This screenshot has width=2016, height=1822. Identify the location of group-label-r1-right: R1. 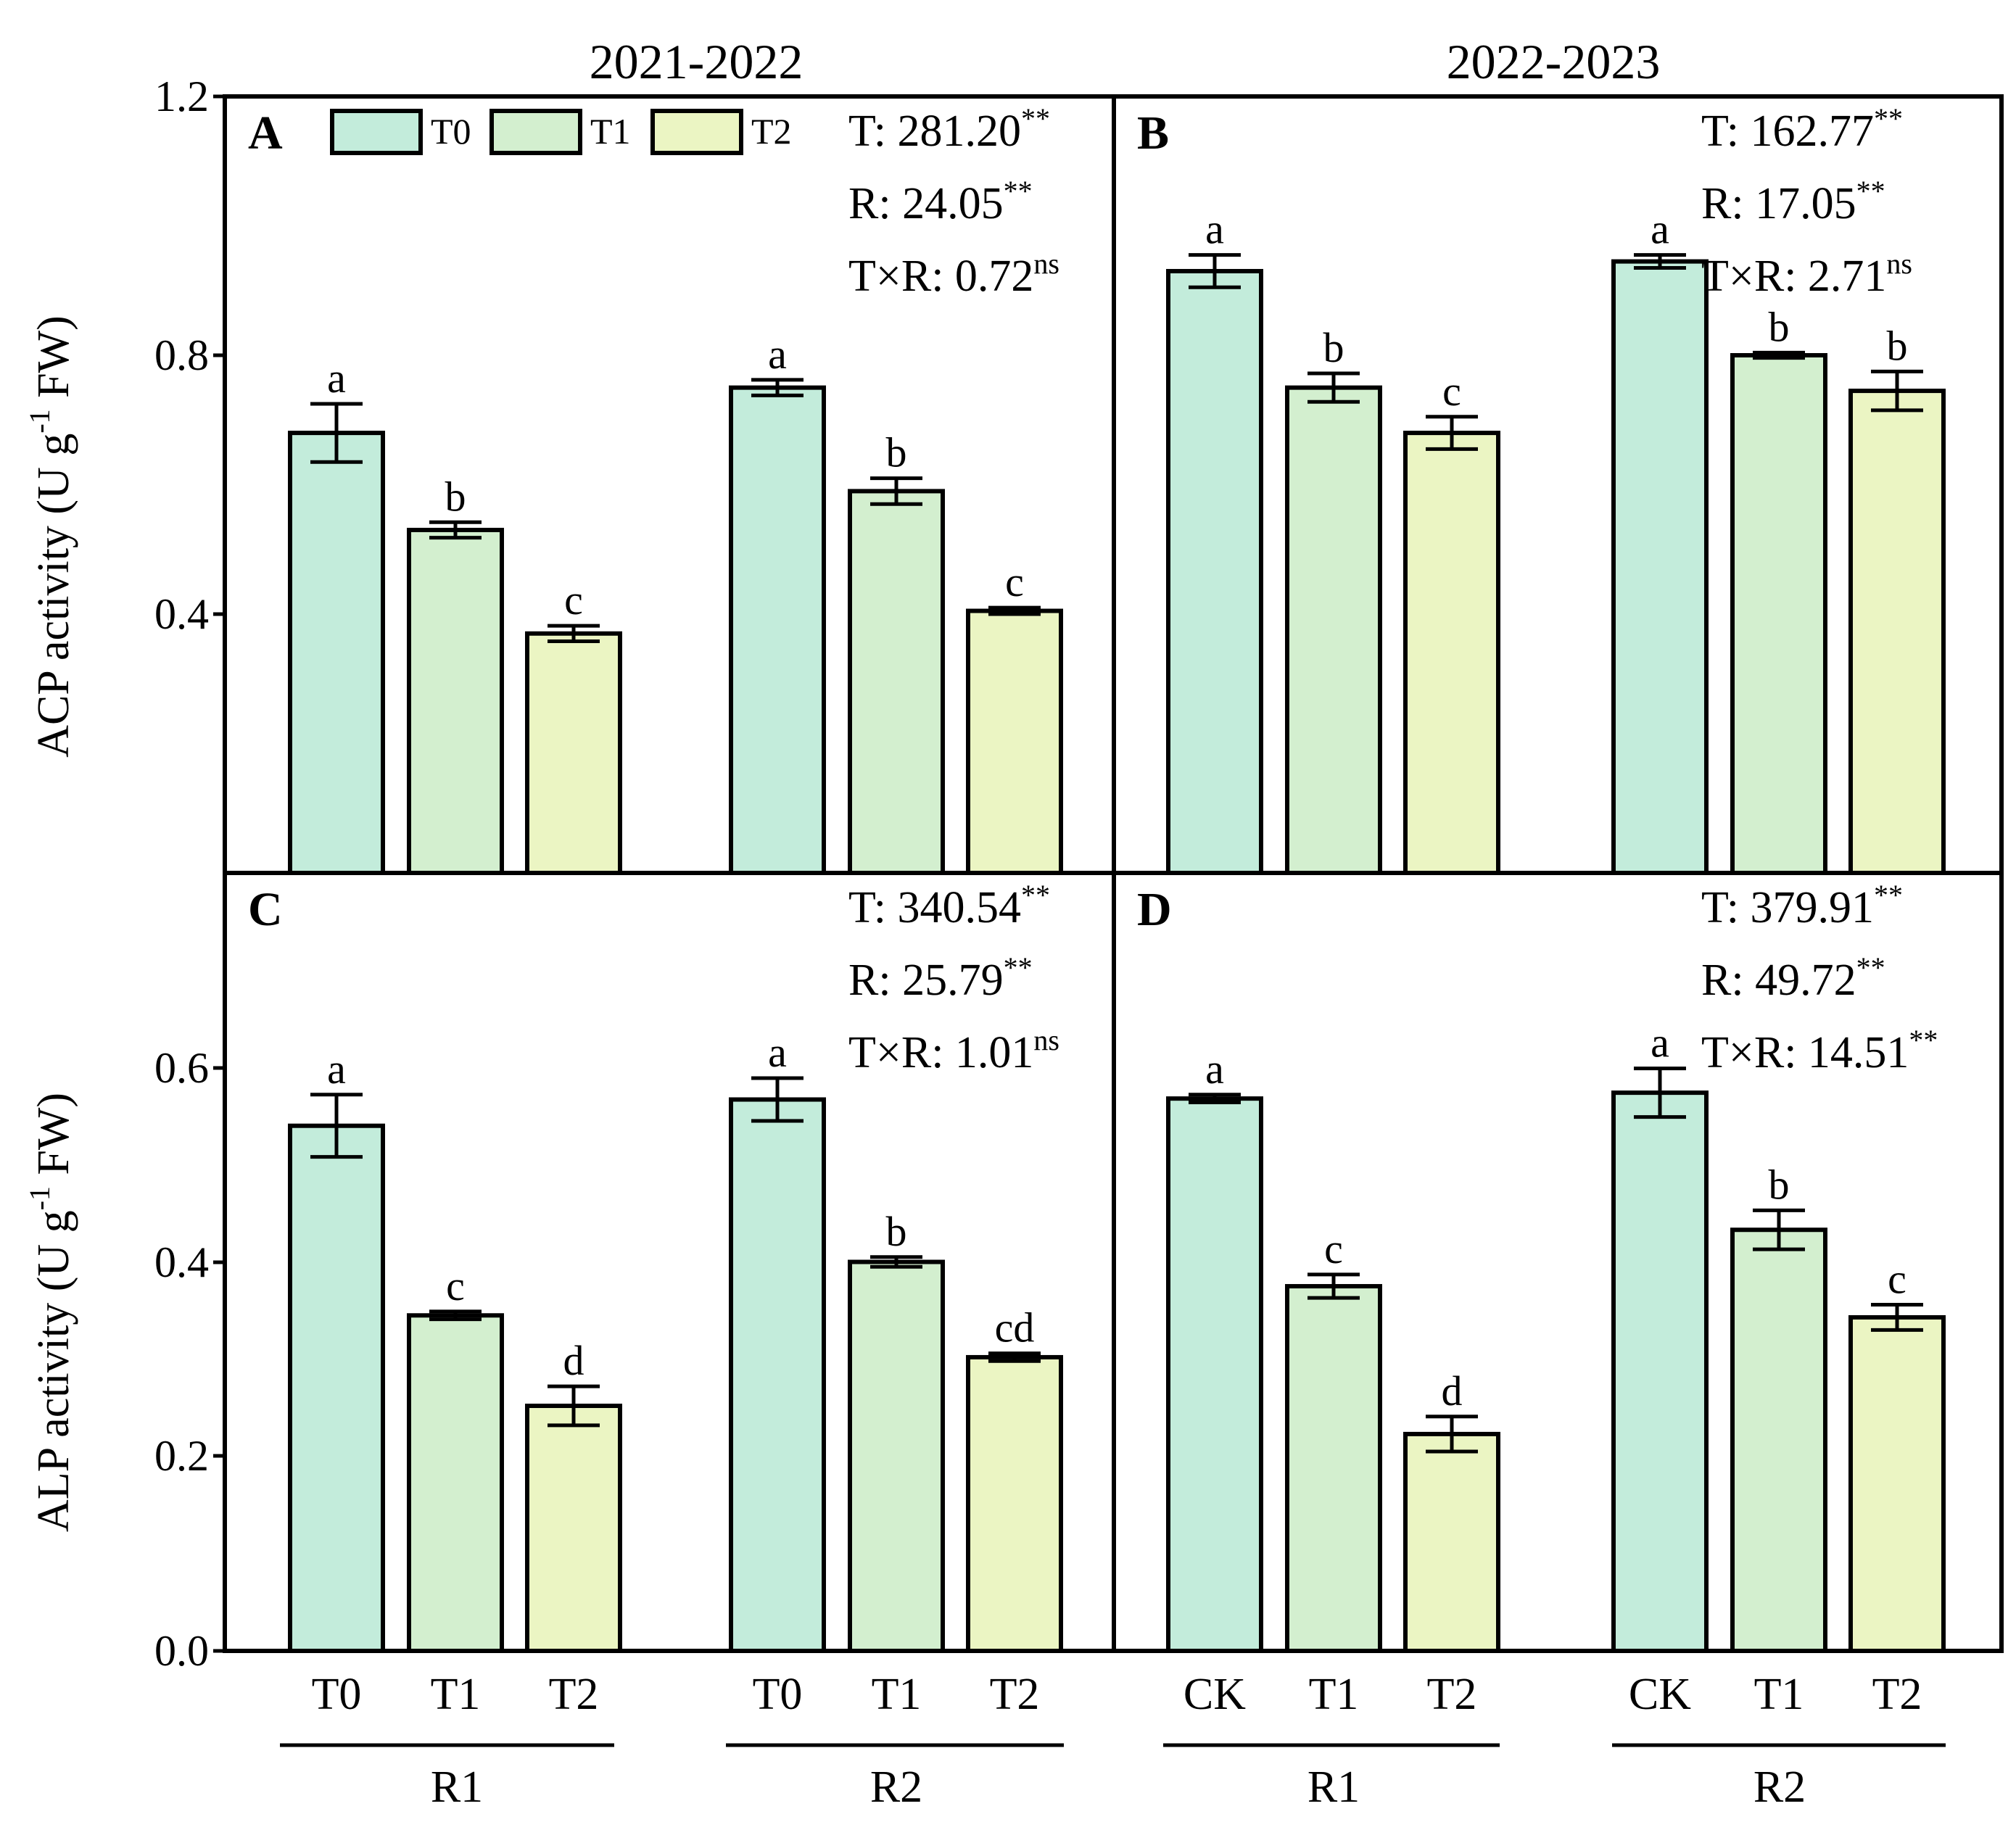
(1333, 1788).